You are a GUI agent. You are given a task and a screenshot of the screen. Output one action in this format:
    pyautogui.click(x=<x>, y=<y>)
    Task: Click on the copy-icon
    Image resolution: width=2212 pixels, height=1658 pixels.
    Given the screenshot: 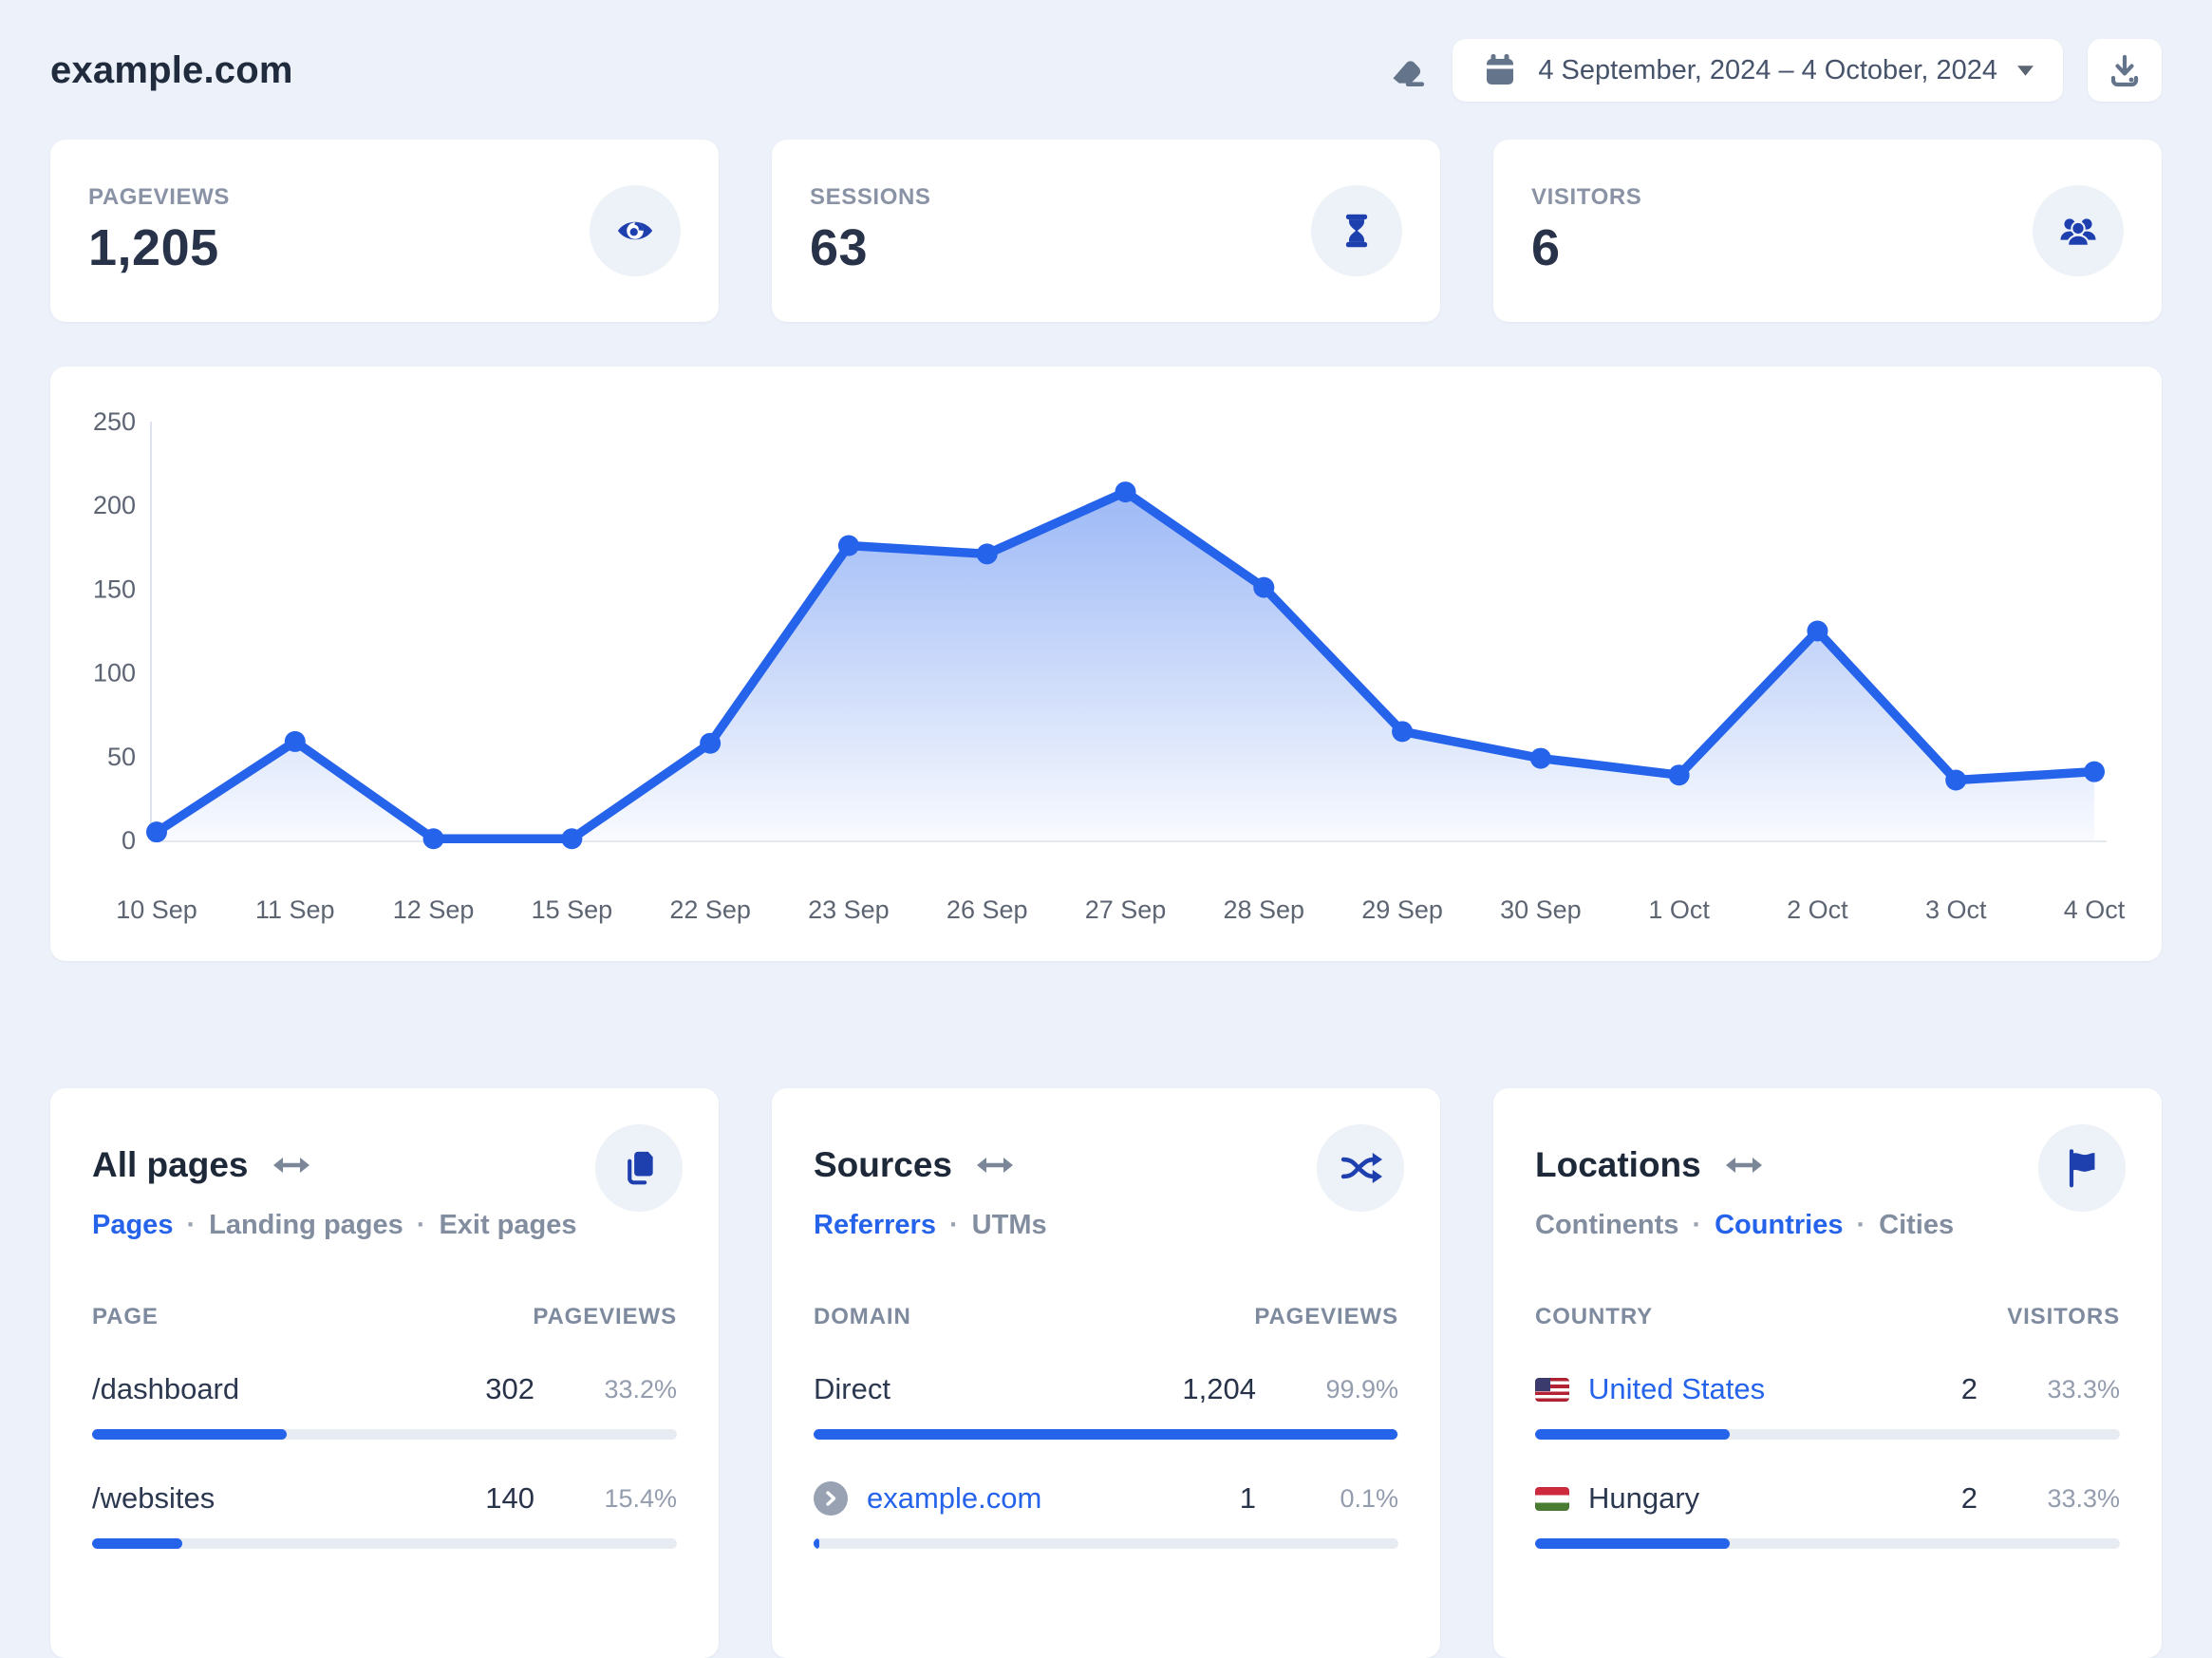 What is the action you would take?
    pyautogui.click(x=639, y=1168)
    